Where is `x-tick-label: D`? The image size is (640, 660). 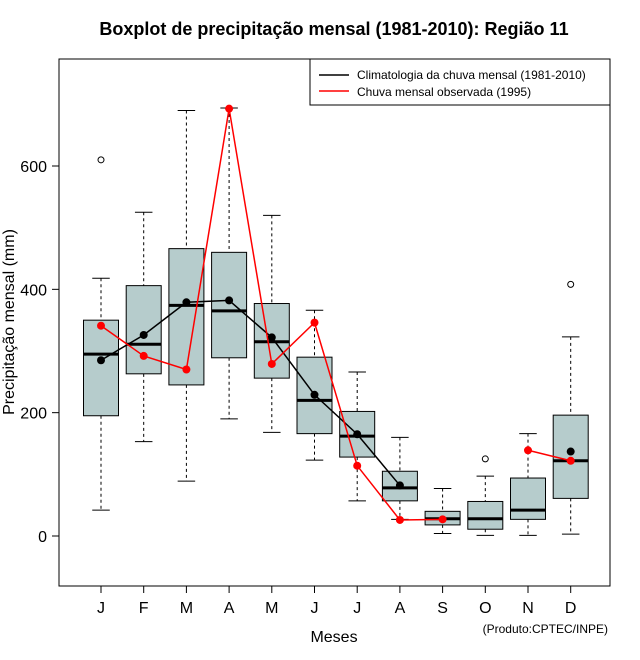
x-tick-label: D is located at coordinates (571, 608).